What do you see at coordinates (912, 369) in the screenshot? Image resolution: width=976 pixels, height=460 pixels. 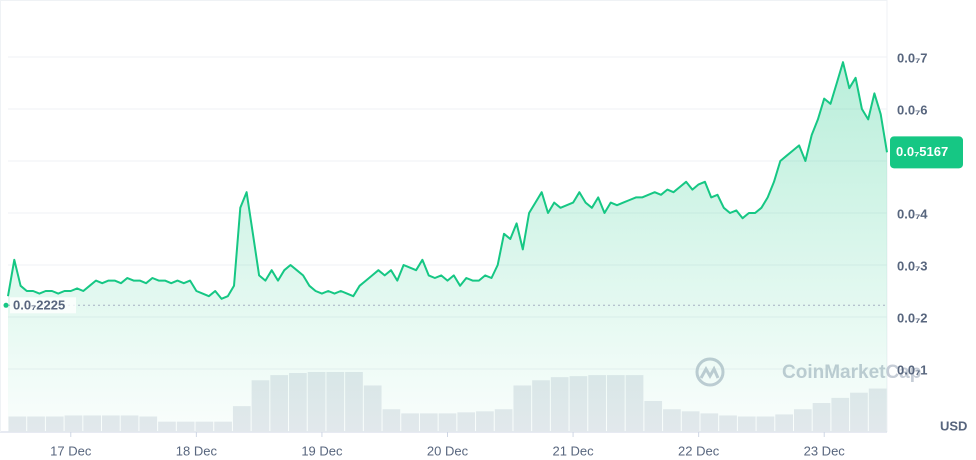 I see `y-tick-label: 0.0₇1` at bounding box center [912, 369].